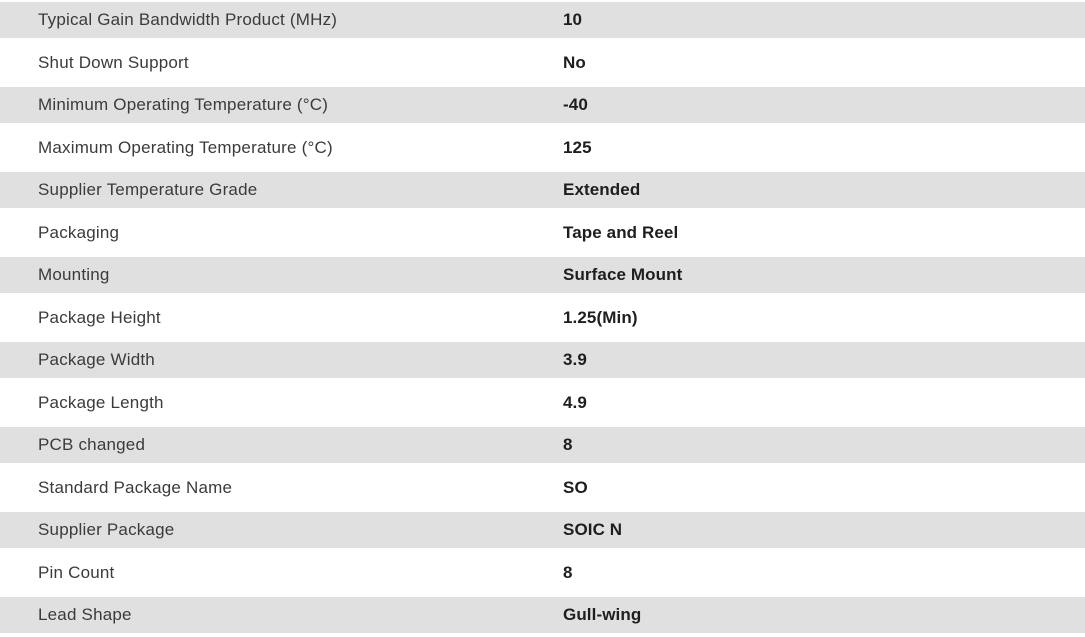 The height and width of the screenshot is (637, 1085). I want to click on spec-row: Standard Package Name SO, so click(542, 487).